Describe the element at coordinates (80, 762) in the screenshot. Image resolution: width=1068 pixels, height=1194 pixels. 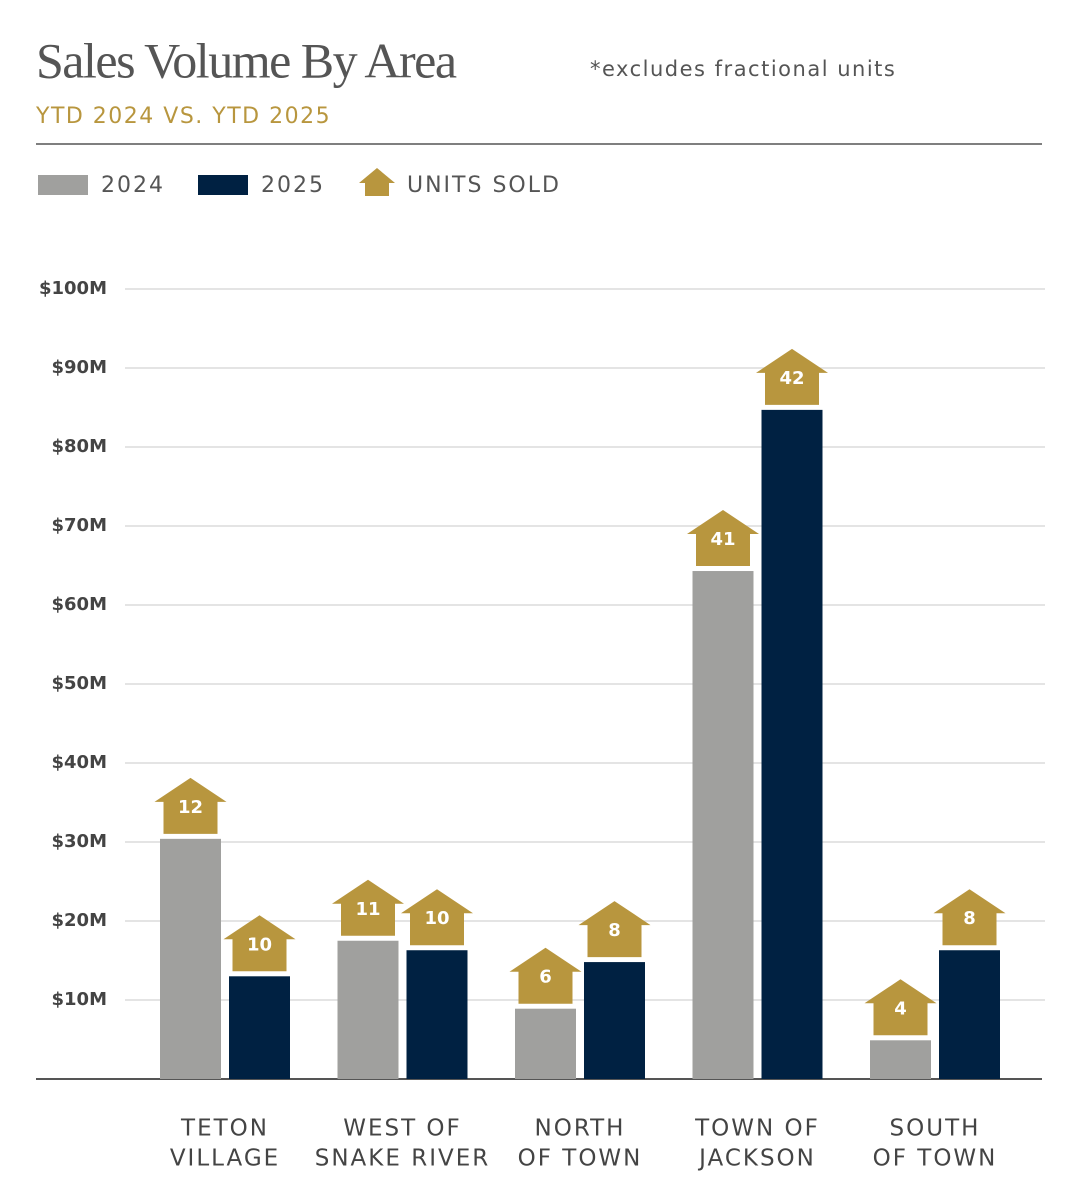
I see `y-tick-label: $40M` at that location.